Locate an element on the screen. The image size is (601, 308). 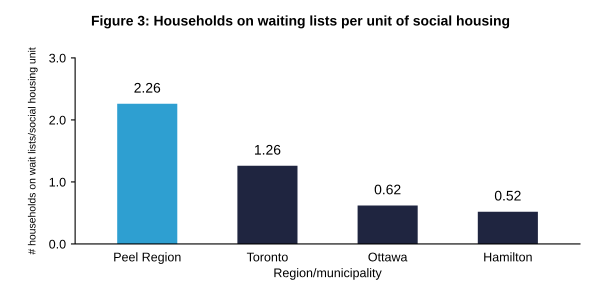
data-label: 2.26 is located at coordinates (147, 87).